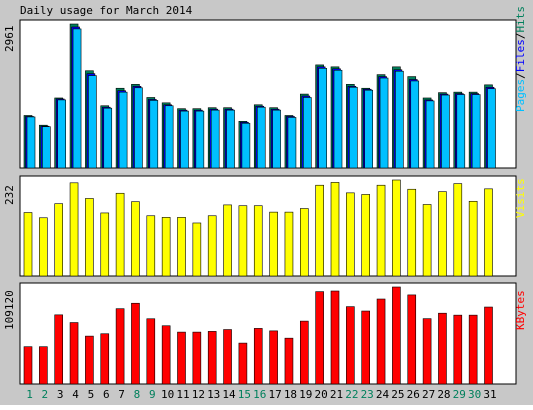 Image resolution: width=533 pixels, height=410 pixels. What do you see at coordinates (459, 394) in the screenshot?
I see `day-label-29: 29` at bounding box center [459, 394].